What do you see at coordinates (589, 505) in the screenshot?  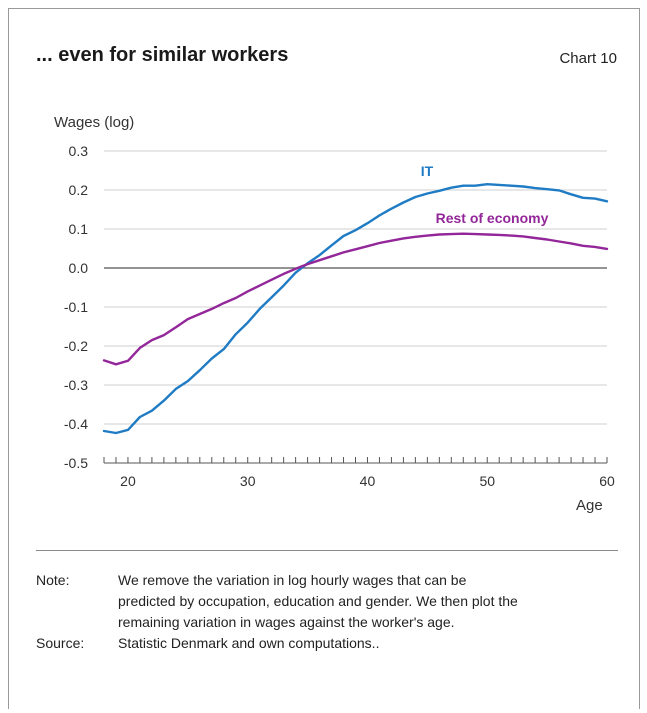 I see `x-axis-label: Age` at bounding box center [589, 505].